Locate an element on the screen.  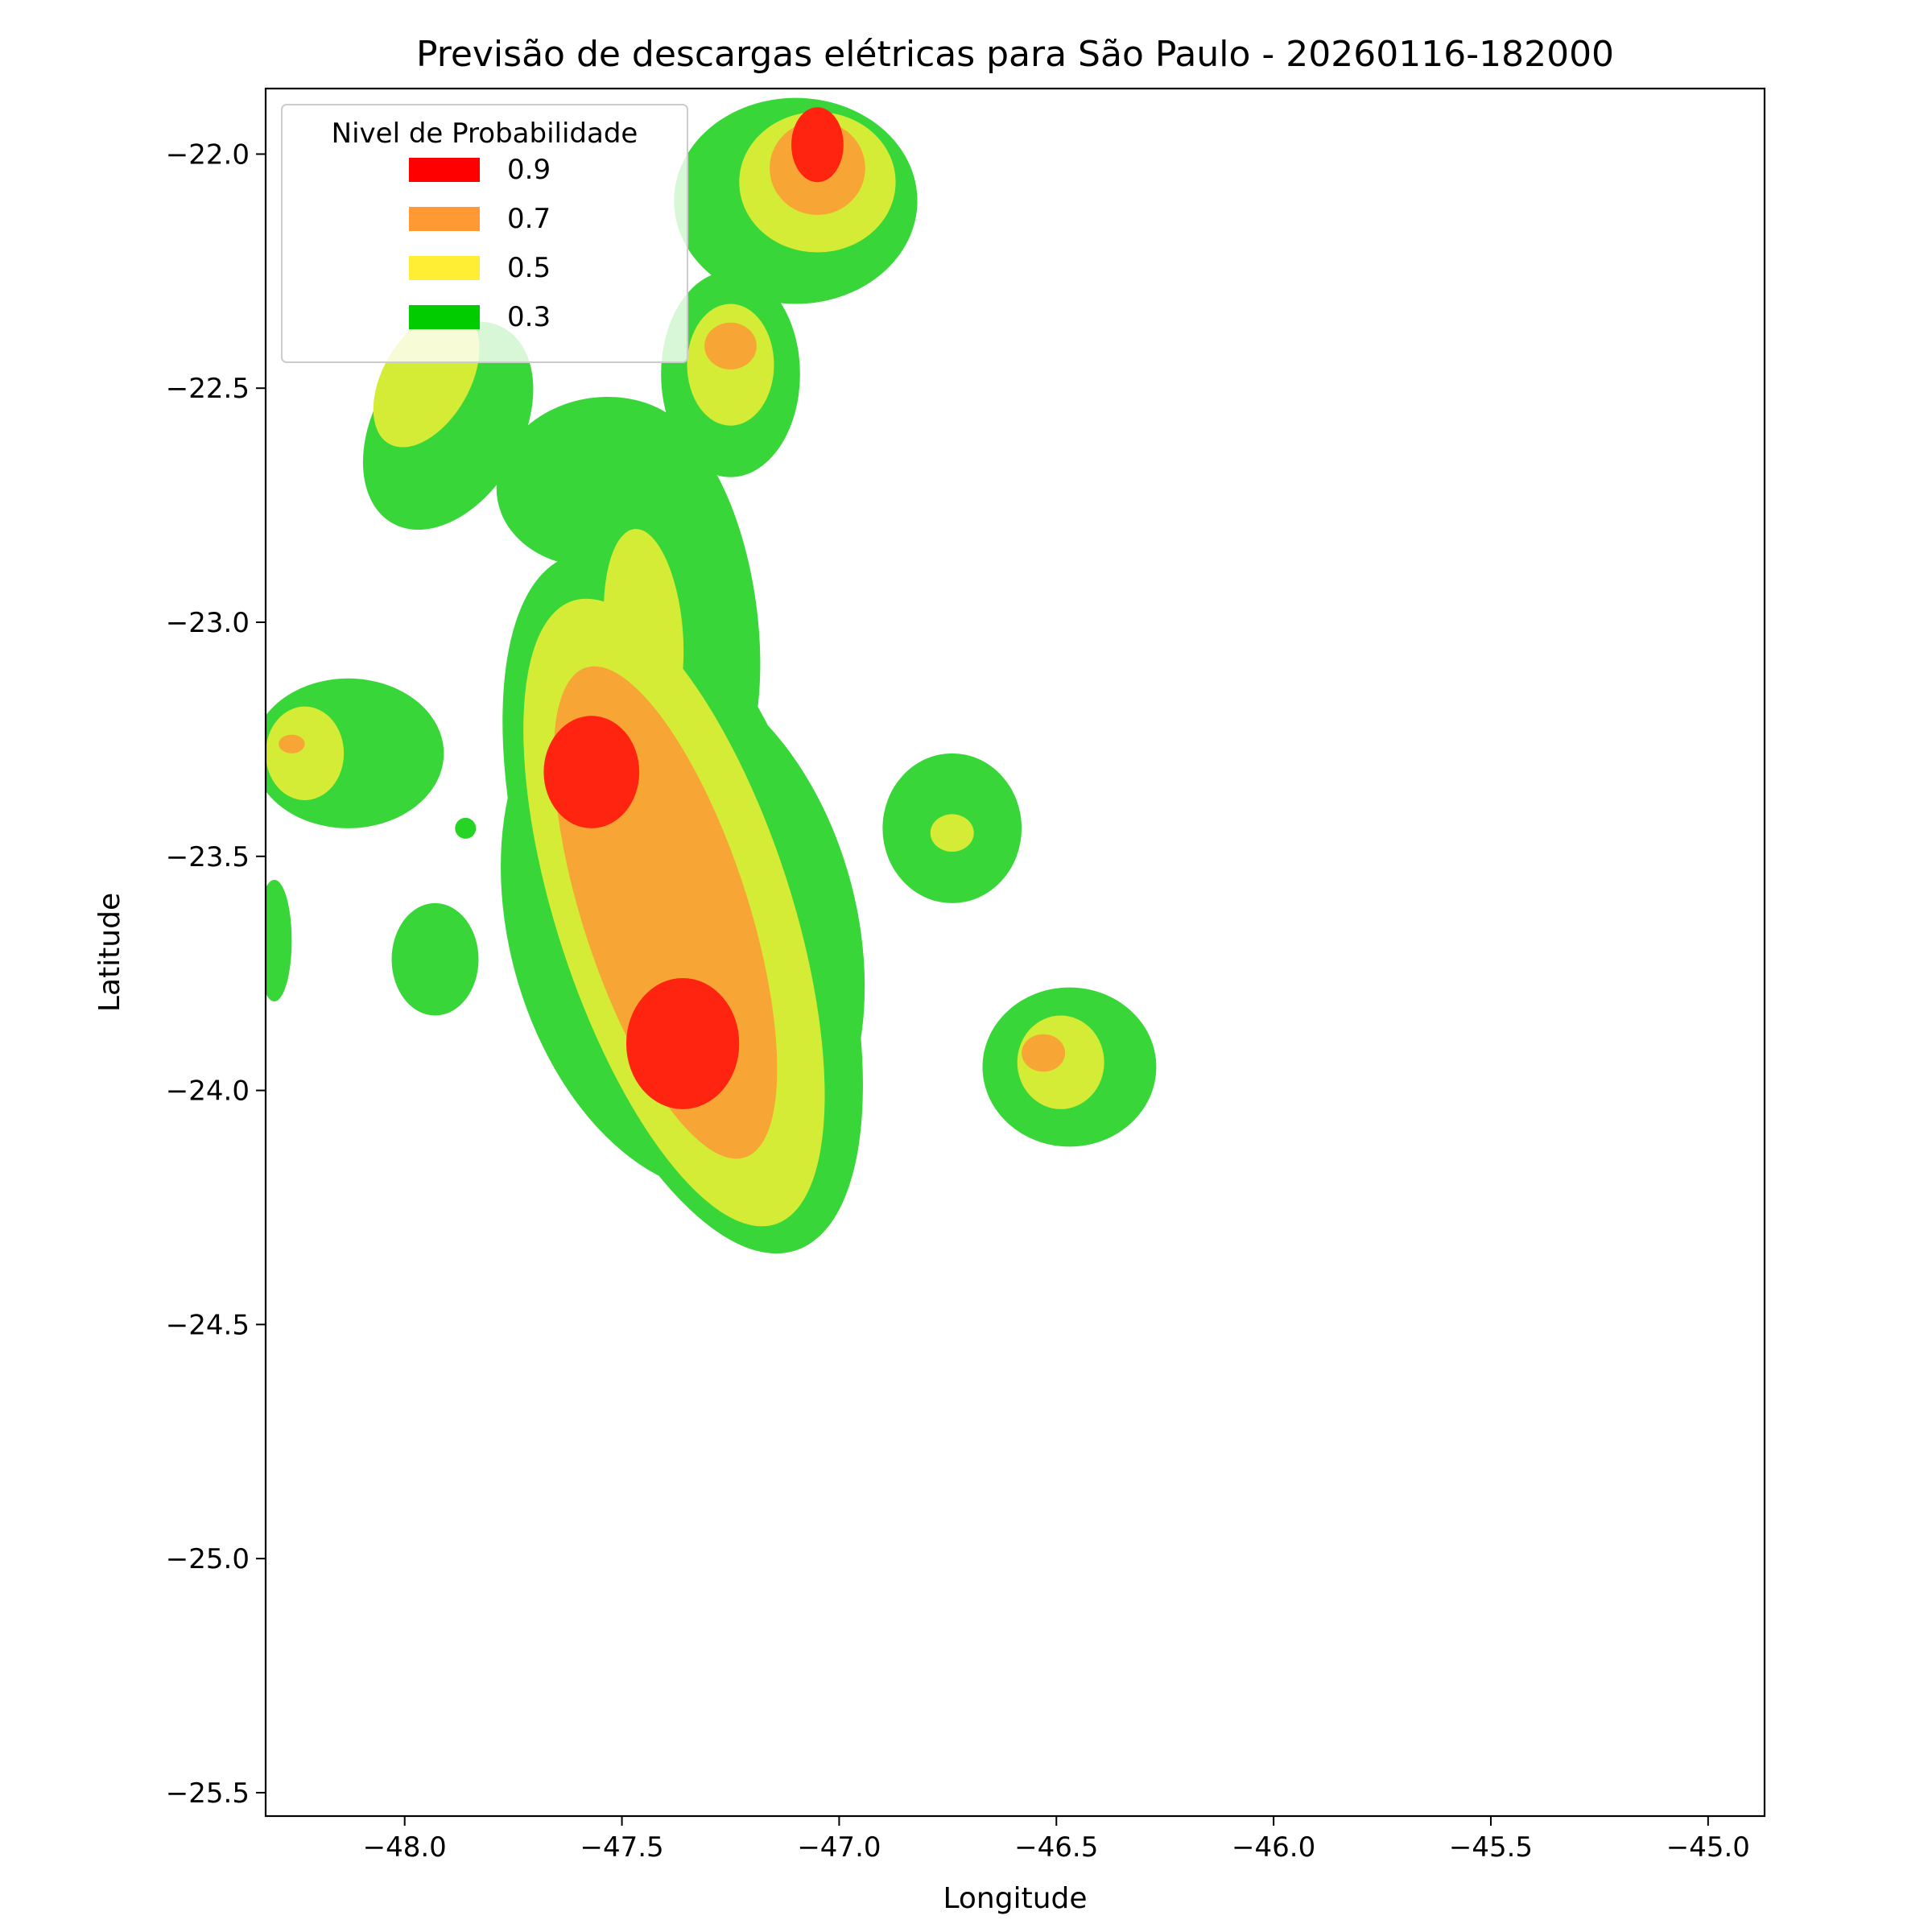
x-tick-label: −47.0 is located at coordinates (839, 1848).